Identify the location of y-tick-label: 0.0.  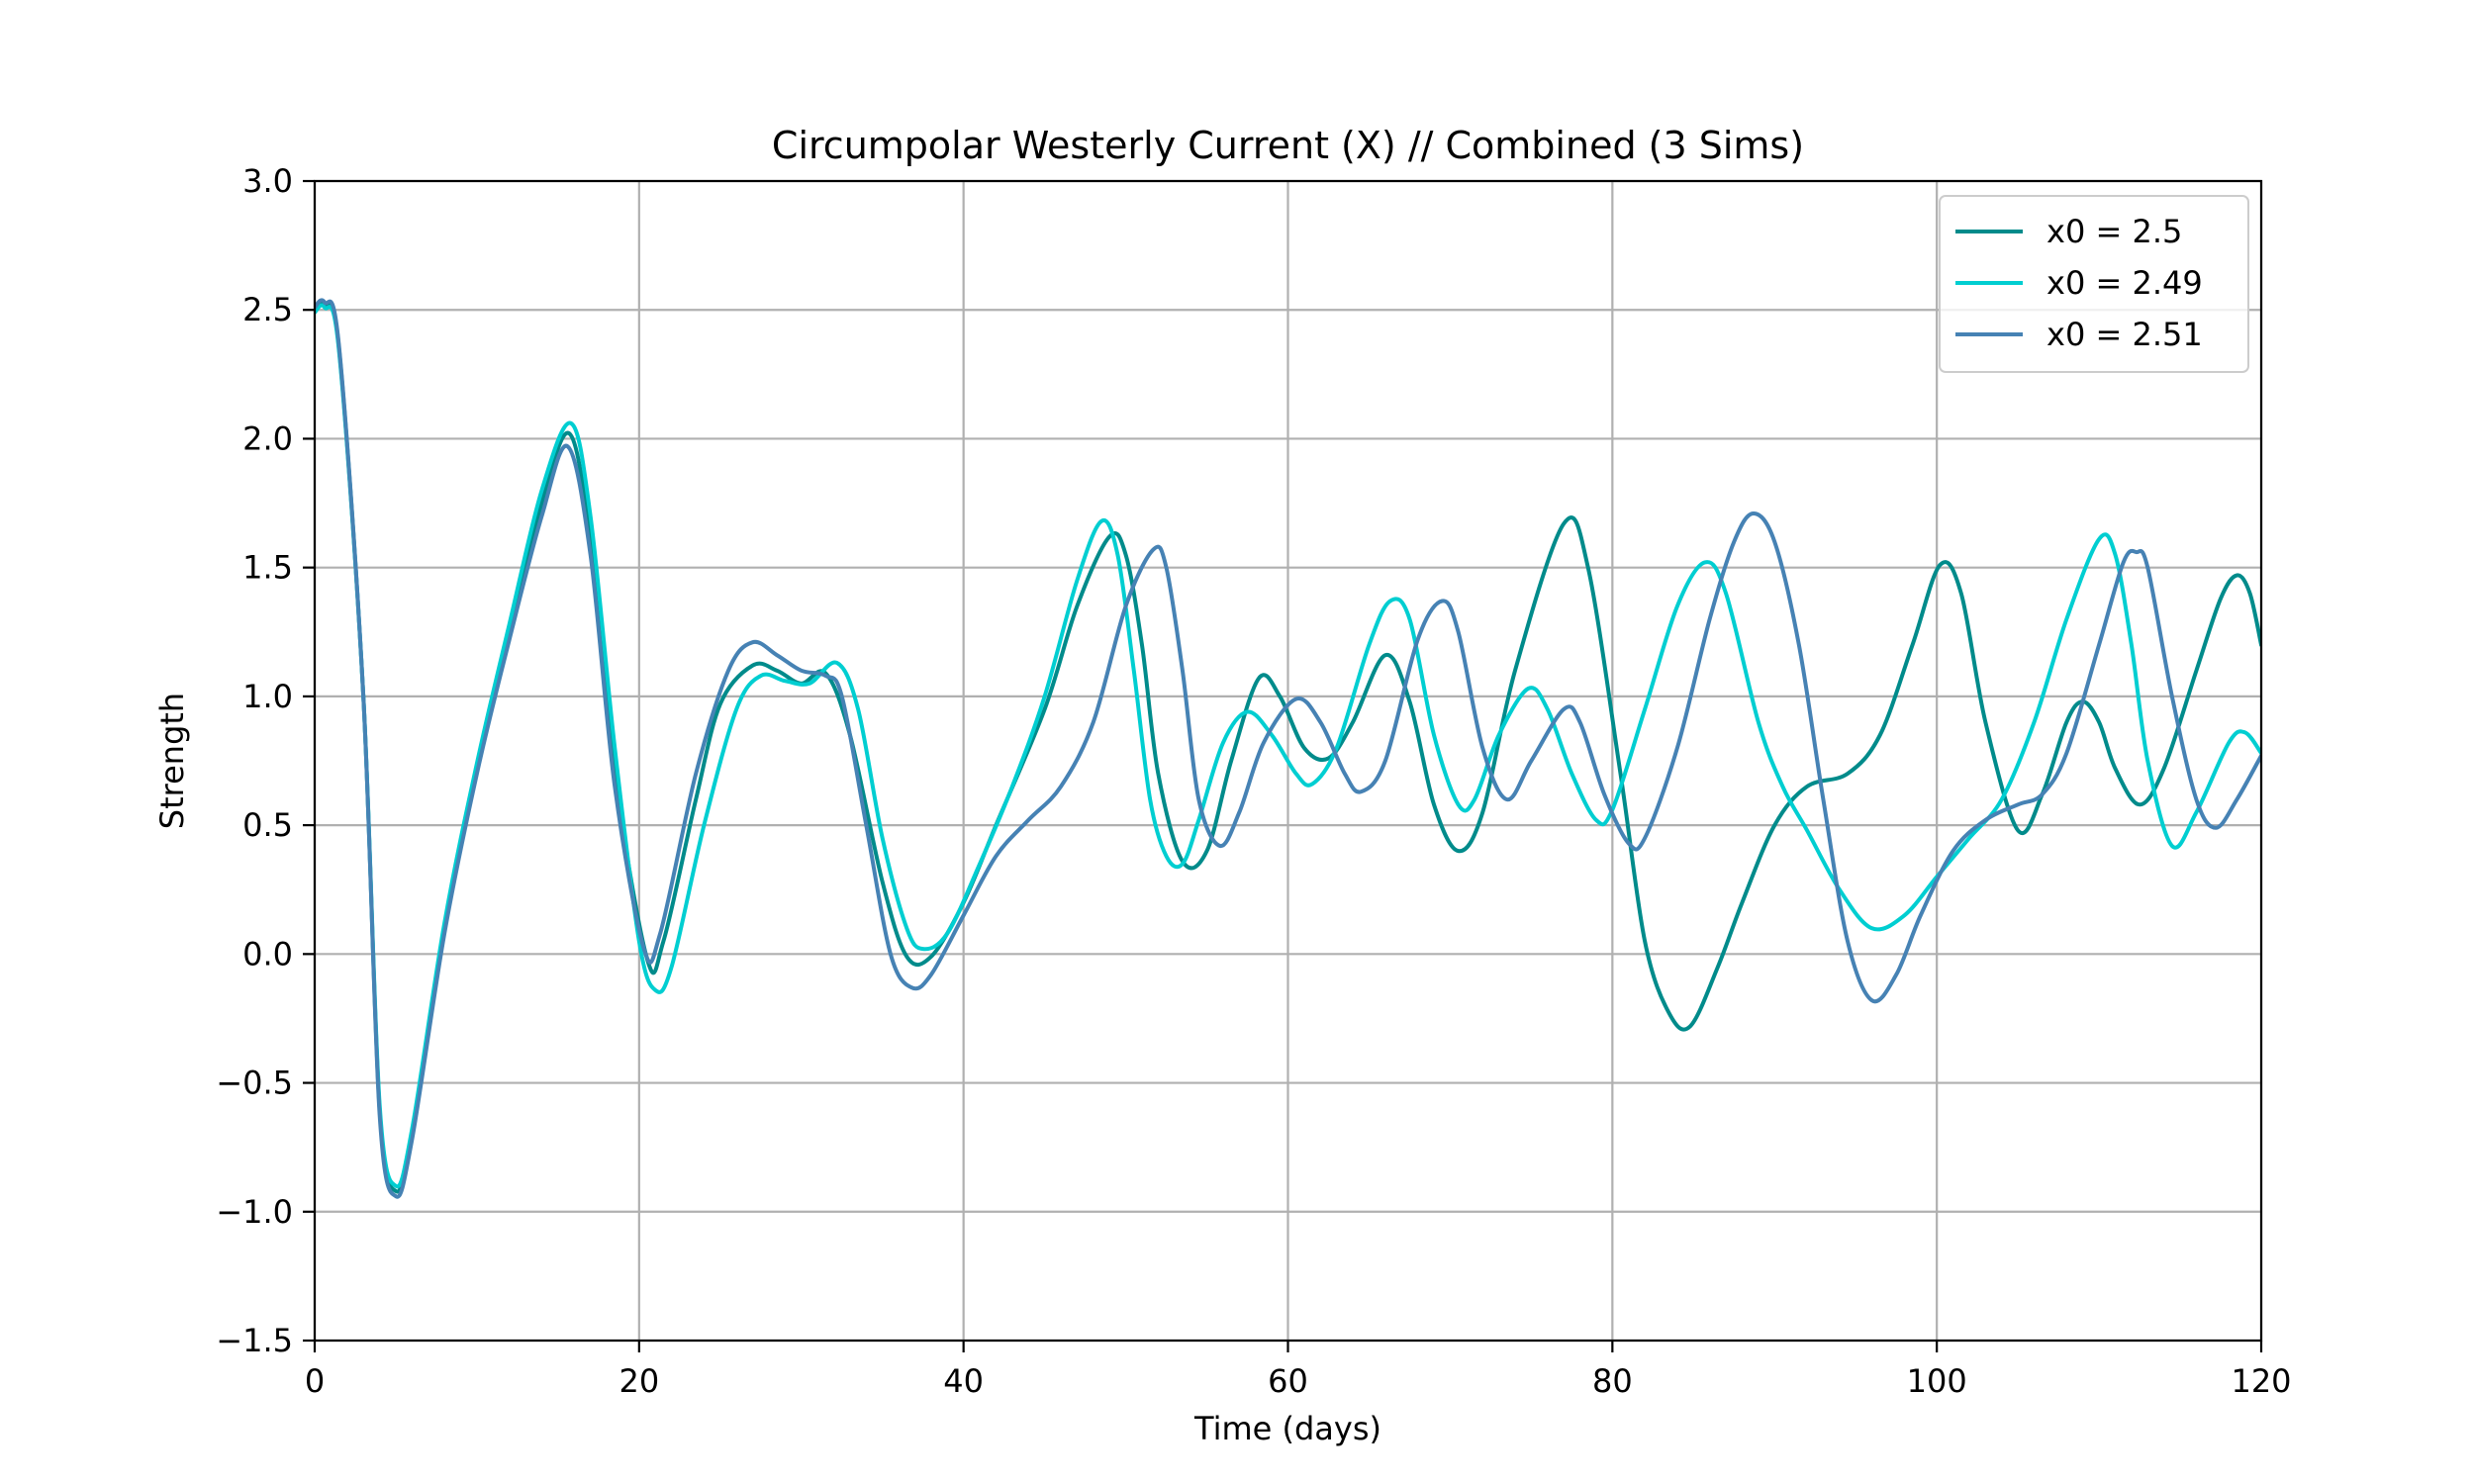
(268, 954).